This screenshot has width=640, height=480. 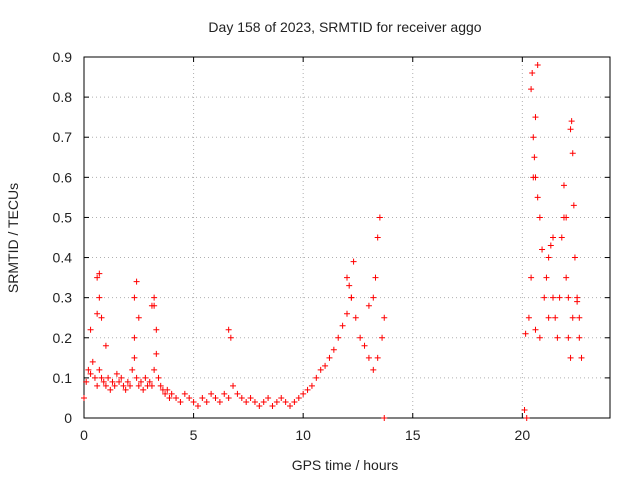 What do you see at coordinates (63, 298) in the screenshot?
I see `y-tick-label: 0.3` at bounding box center [63, 298].